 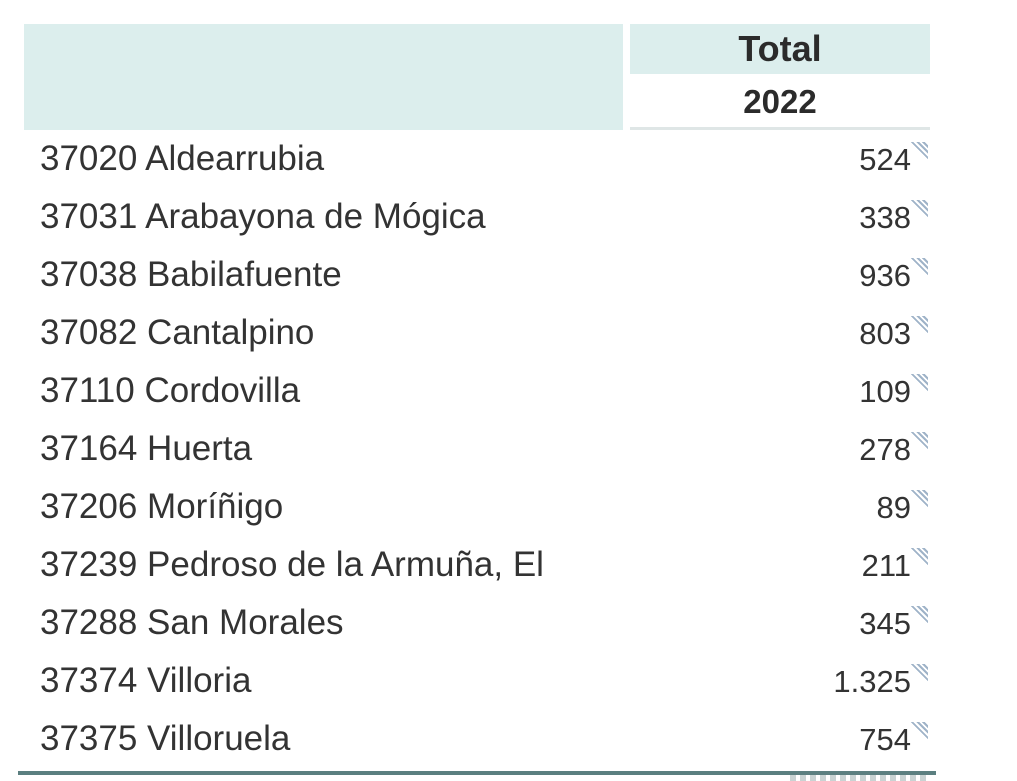 I want to click on row-value: 936, so click(x=885, y=275).